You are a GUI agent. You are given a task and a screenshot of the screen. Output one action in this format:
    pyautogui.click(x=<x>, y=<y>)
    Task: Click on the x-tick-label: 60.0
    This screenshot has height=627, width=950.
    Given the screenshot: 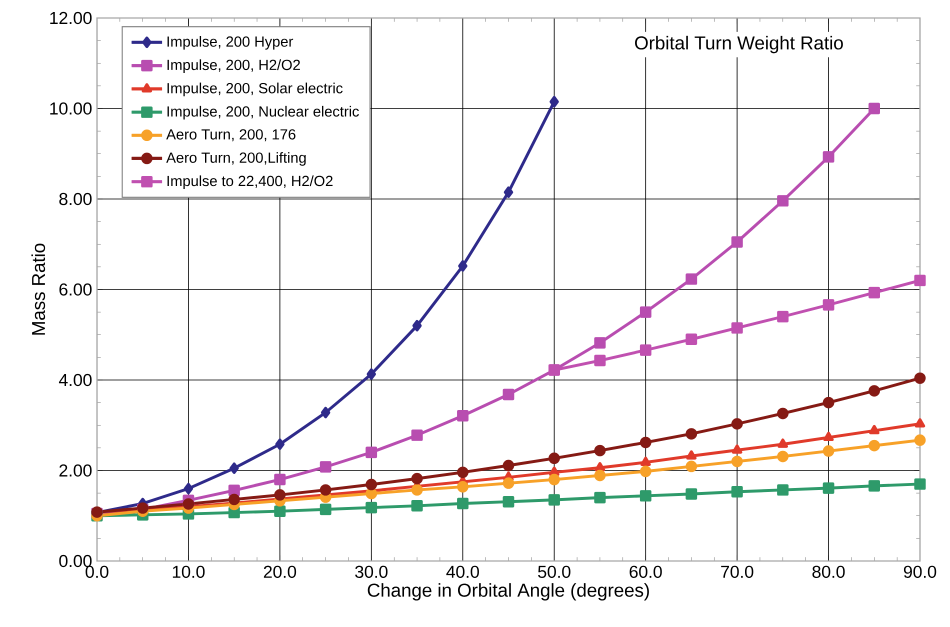 What is the action you would take?
    pyautogui.click(x=646, y=572)
    